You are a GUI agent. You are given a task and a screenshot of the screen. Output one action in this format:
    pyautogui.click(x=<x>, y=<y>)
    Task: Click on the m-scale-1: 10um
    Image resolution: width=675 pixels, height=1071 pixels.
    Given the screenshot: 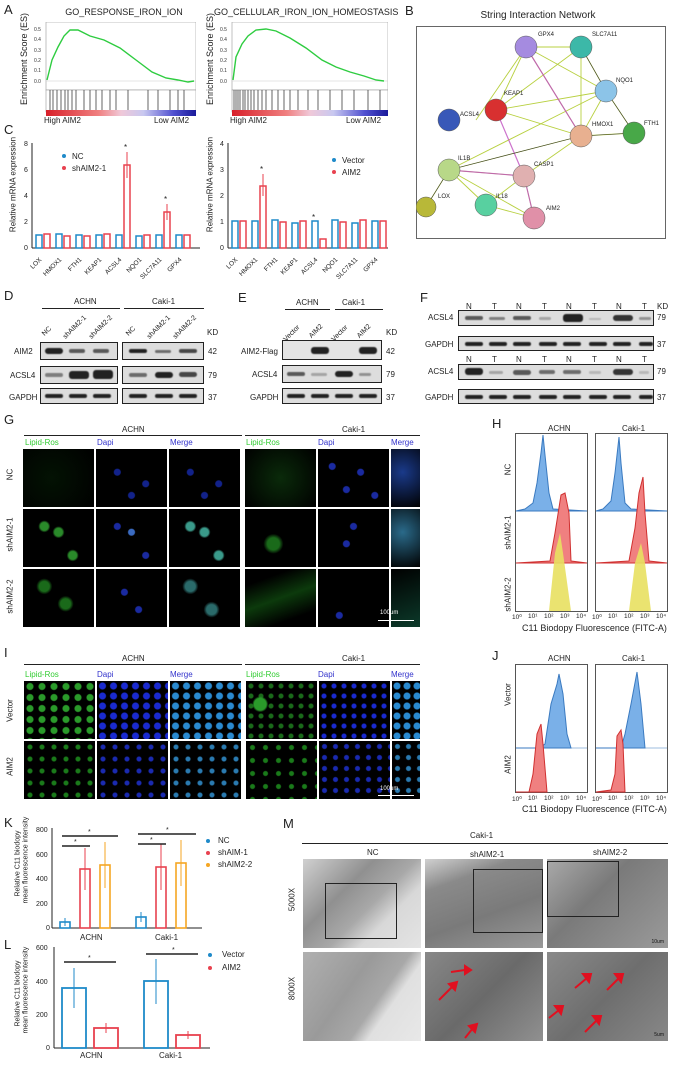 What is the action you would take?
    pyautogui.click(x=657, y=942)
    